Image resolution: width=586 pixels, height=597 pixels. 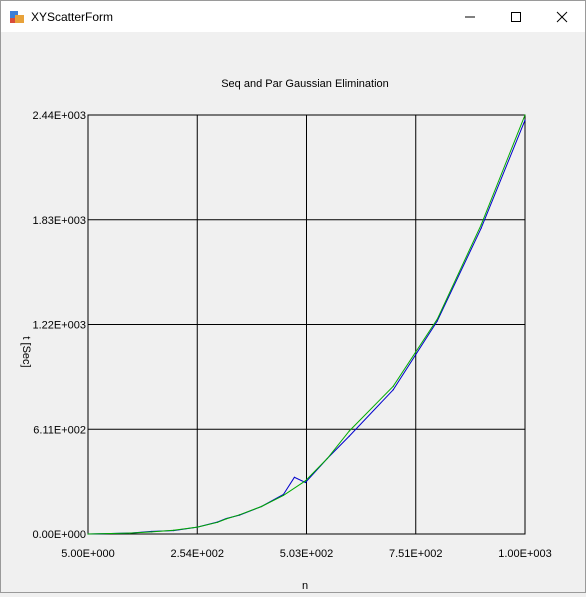 I want to click on x-tick-label: 1.00E+003, so click(x=525, y=554).